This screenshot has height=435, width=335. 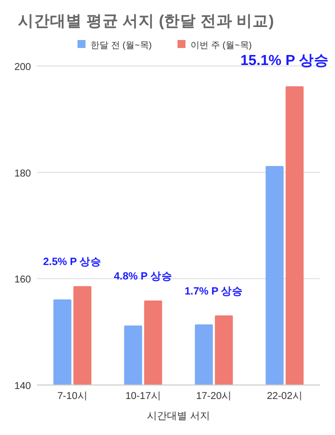 What do you see at coordinates (146, 21) in the screenshot?
I see `chart-title: 시간대별 평균 서지 (한달 전과 비교)` at bounding box center [146, 21].